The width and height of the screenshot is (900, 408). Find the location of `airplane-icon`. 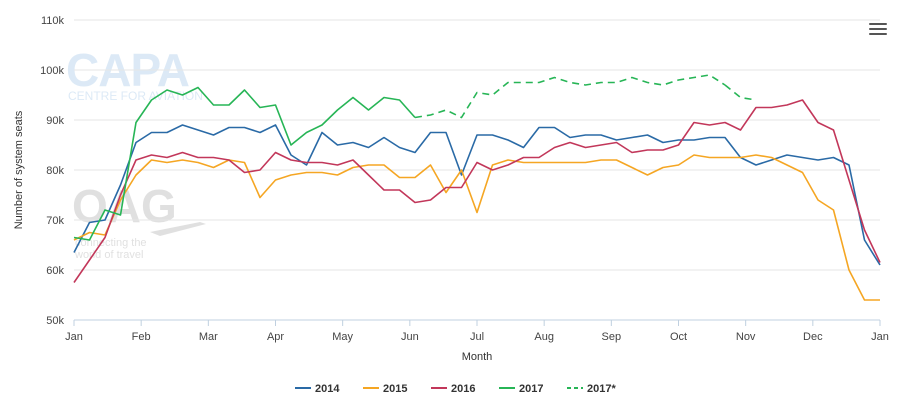

airplane-icon is located at coordinates (178, 229).